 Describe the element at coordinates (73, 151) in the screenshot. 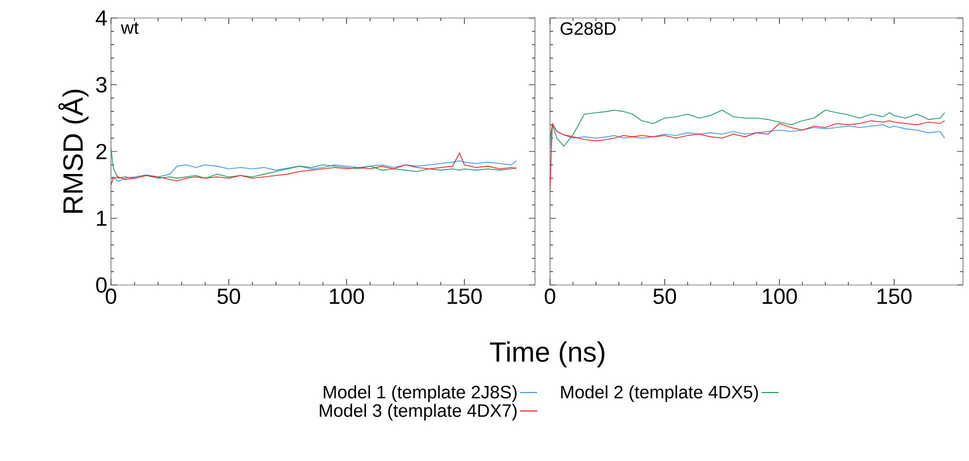

I see `y-axis-title: RMSD (Å)` at that location.